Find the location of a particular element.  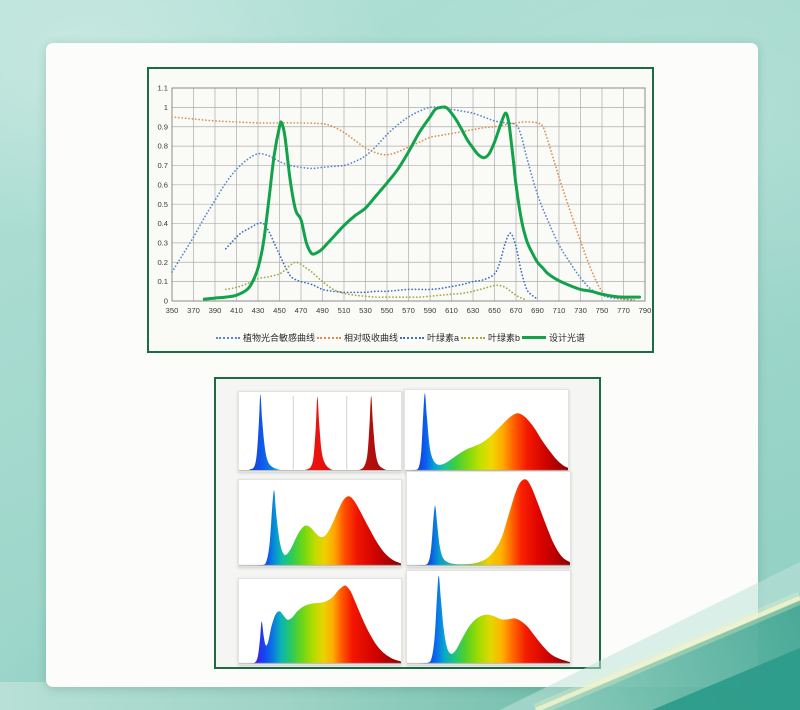

solid-line-swatch-icon is located at coordinates (534, 337).